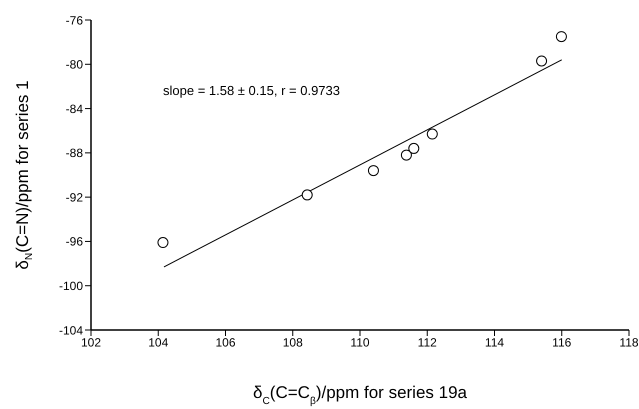 This screenshot has height=409, width=639. Describe the element at coordinates (562, 343) in the screenshot. I see `x-tick-label: 116` at that location.